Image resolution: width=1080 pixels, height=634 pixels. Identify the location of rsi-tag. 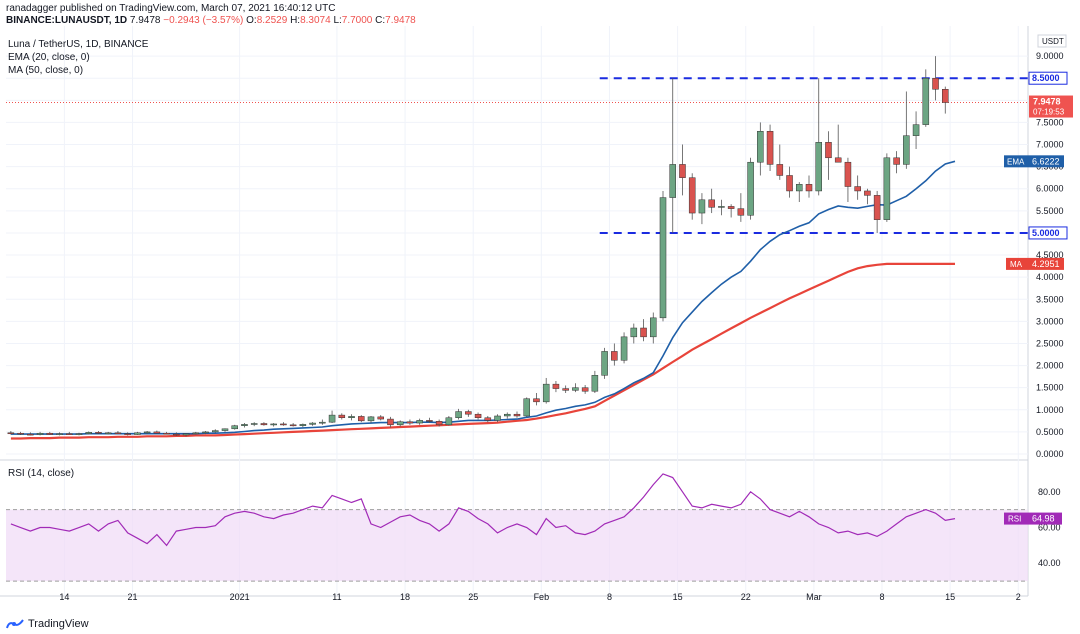
(1033, 518).